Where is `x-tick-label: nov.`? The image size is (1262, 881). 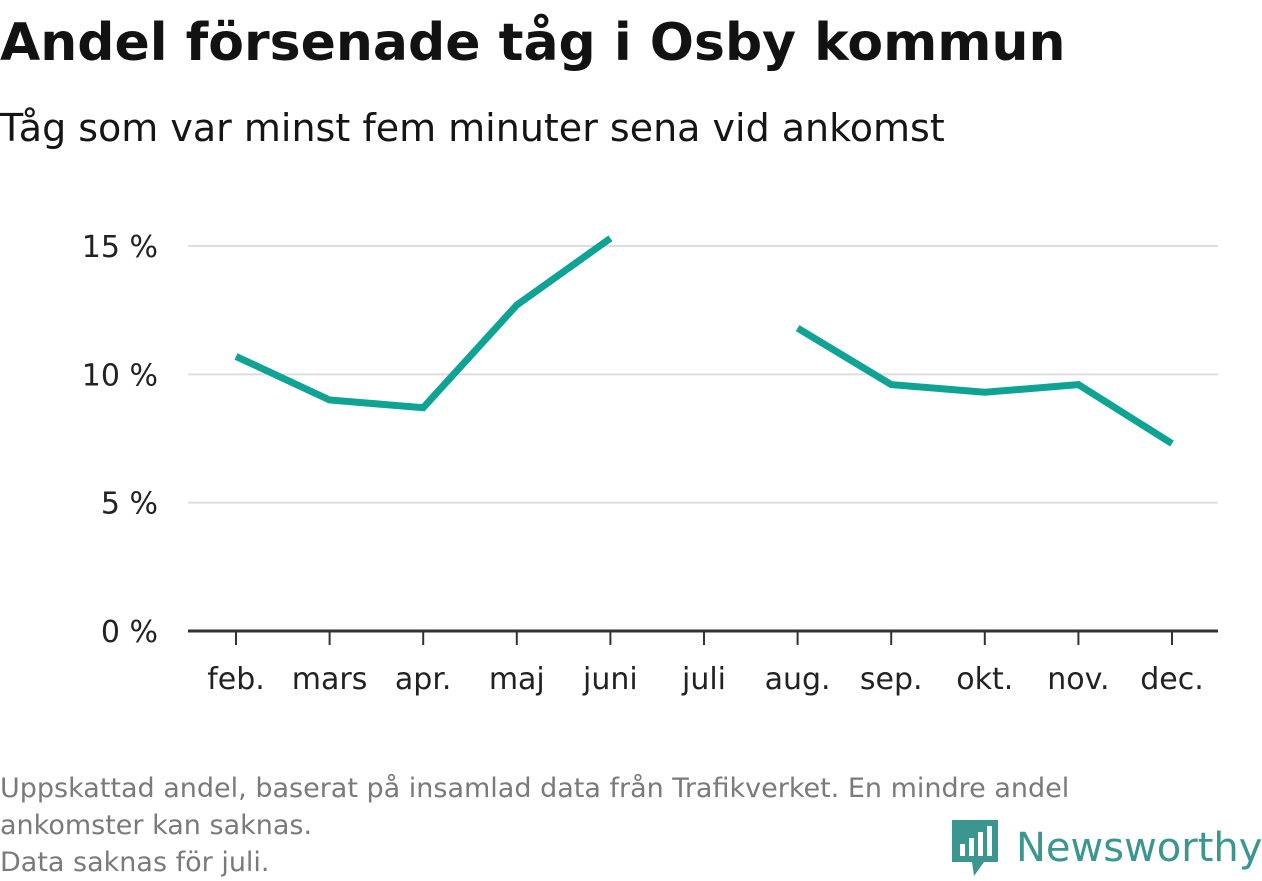
x-tick-label: nov. is located at coordinates (1078, 679).